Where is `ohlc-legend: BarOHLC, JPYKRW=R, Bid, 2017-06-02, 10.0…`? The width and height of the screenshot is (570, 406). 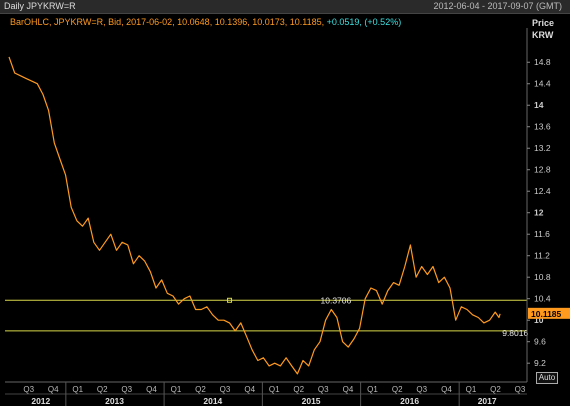 ohlc-legend: BarOHLC, JPYKRW=R, Bid, 2017-06-02, 10.0… is located at coordinates (205, 22).